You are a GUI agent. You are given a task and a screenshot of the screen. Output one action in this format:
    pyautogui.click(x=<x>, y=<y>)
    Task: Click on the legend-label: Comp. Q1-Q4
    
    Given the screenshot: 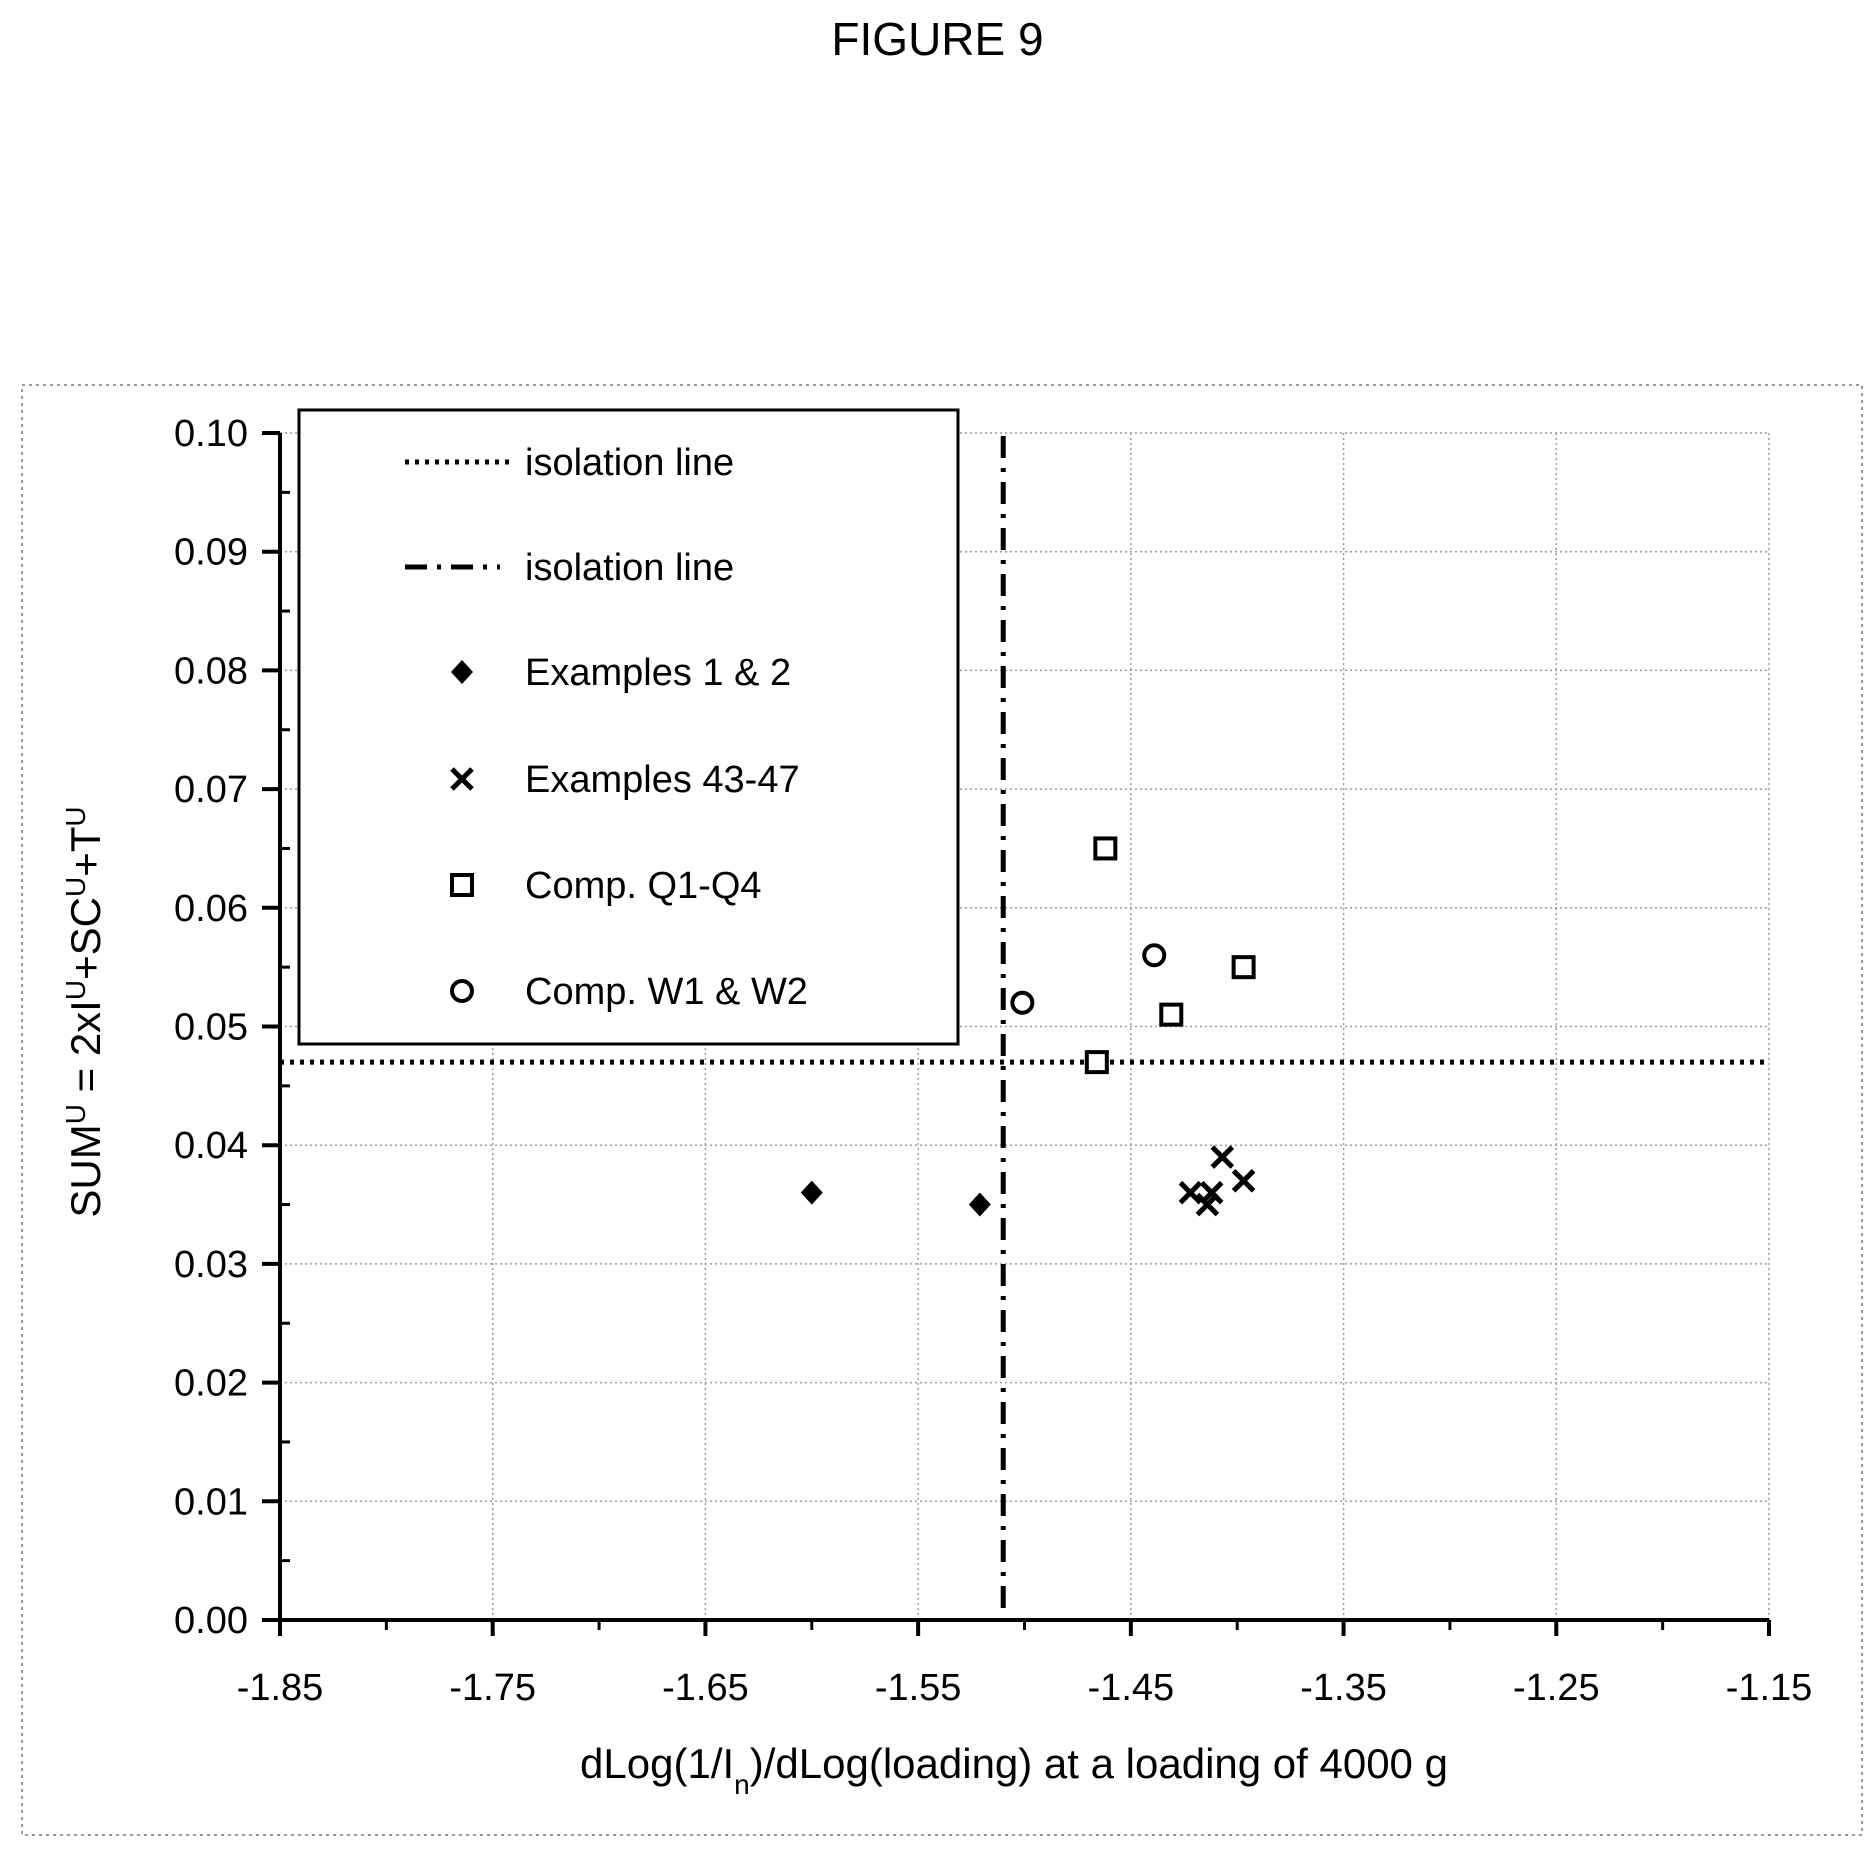 What is the action you would take?
    pyautogui.click(x=643, y=886)
    